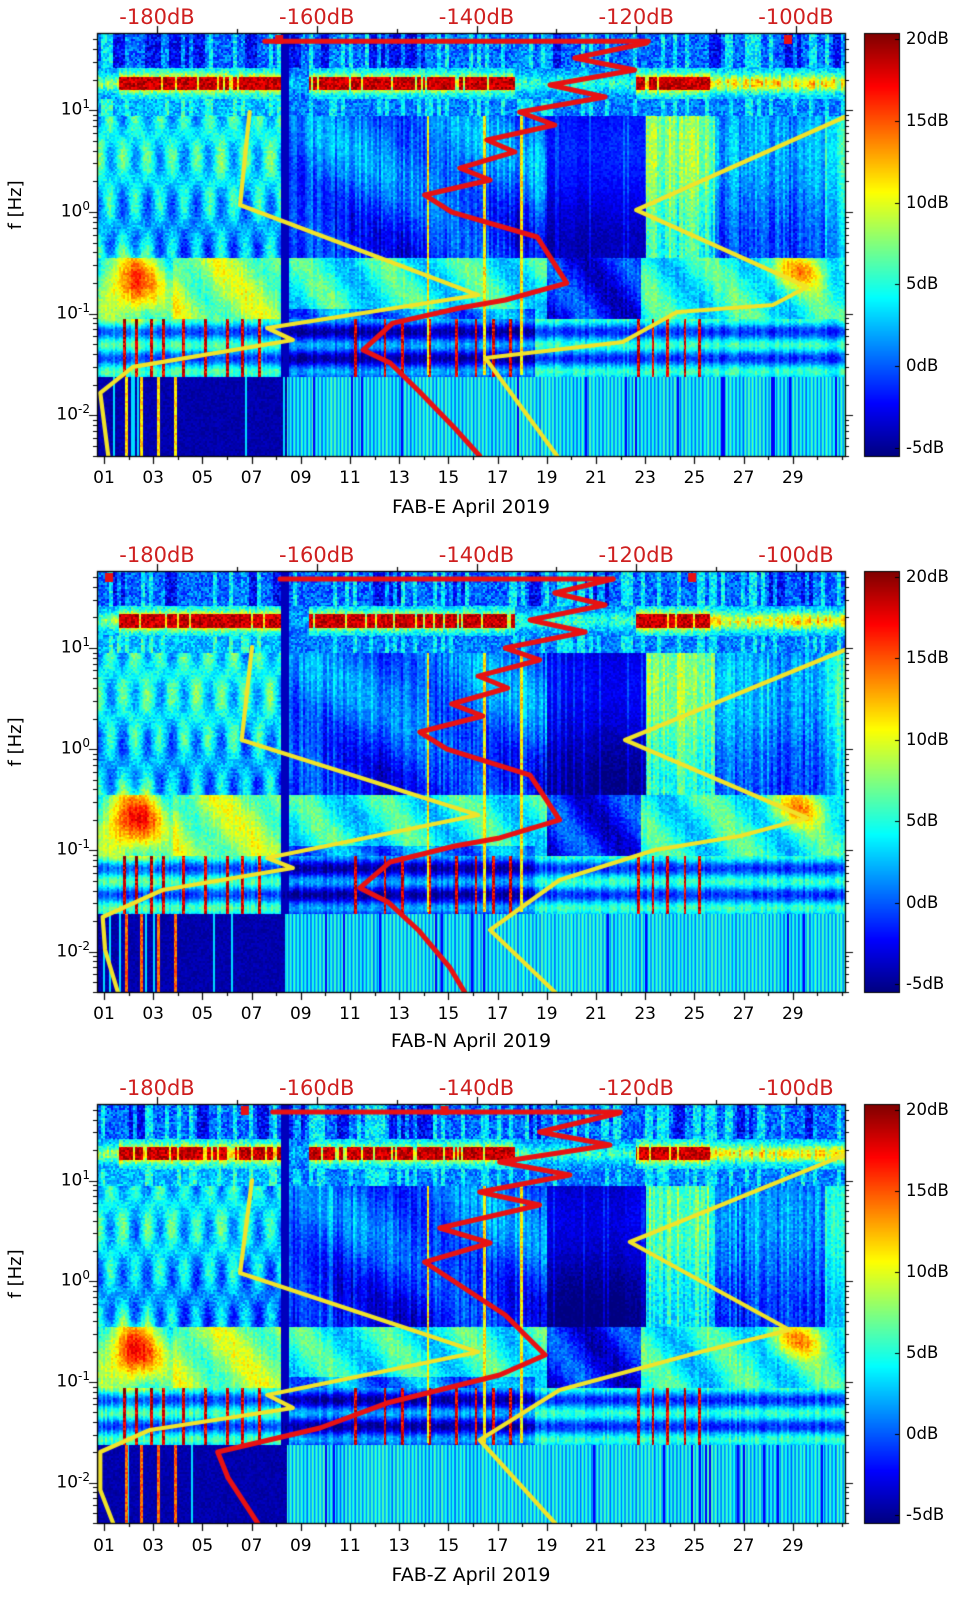 The width and height of the screenshot is (962, 1599). What do you see at coordinates (471, 1041) in the screenshot?
I see `panel-title: FAB-N April 2019` at bounding box center [471, 1041].